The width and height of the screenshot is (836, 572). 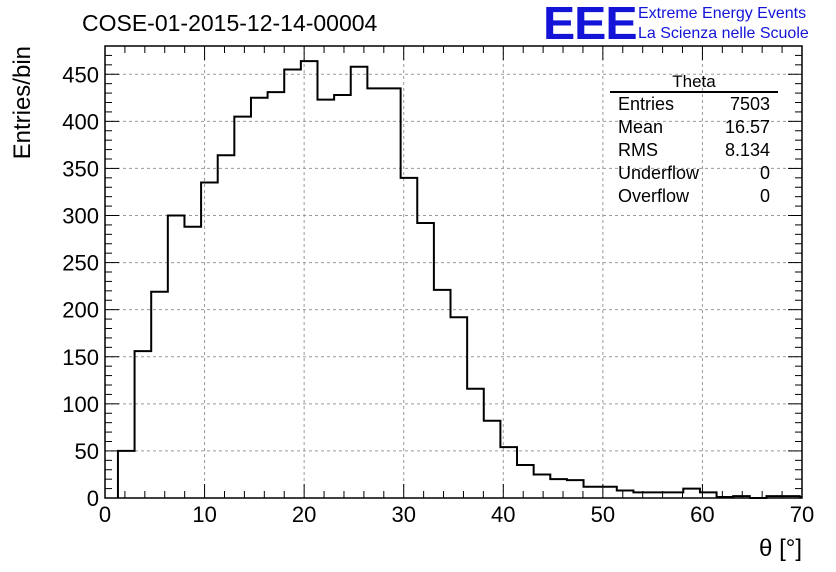 What do you see at coordinates (603, 514) in the screenshot?
I see `x-tick-label: 50` at bounding box center [603, 514].